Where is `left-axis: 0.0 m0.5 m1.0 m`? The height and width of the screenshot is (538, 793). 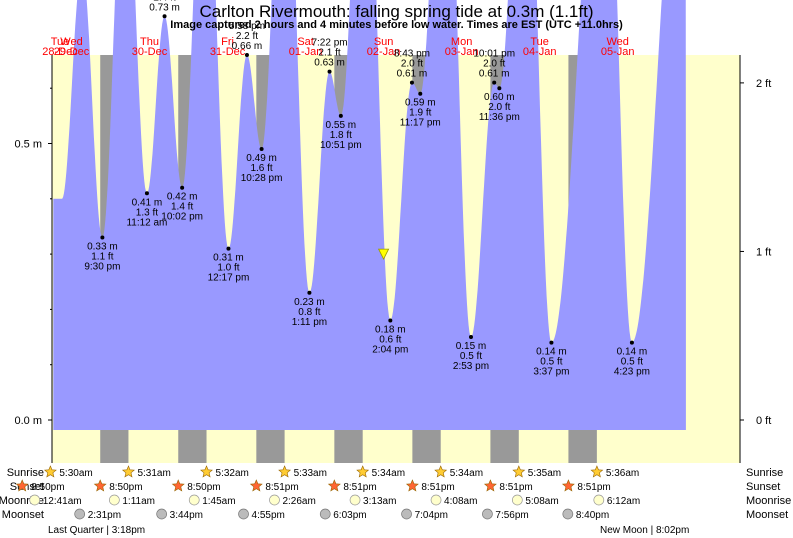
left-axis: 0.0 m0.5 m1.0 m is located at coordinates (33, 259).